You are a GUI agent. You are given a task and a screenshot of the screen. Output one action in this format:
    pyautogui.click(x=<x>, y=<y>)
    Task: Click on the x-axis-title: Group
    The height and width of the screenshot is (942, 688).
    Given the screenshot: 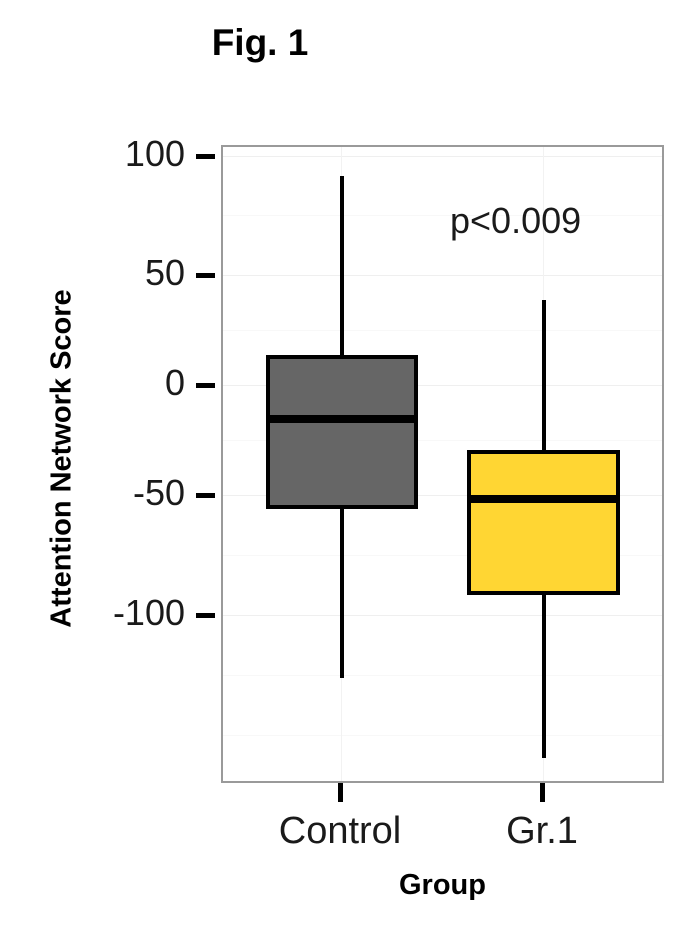 What is the action you would take?
    pyautogui.click(x=442, y=885)
    